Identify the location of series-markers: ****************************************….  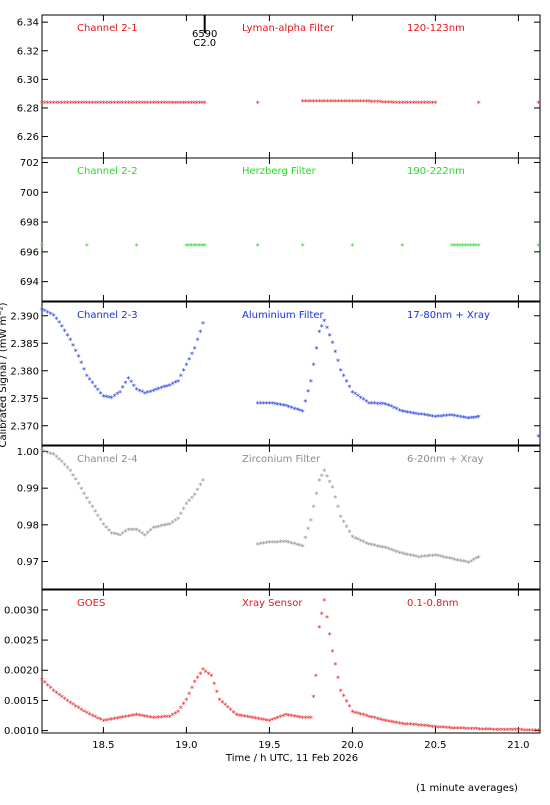
(260, 508).